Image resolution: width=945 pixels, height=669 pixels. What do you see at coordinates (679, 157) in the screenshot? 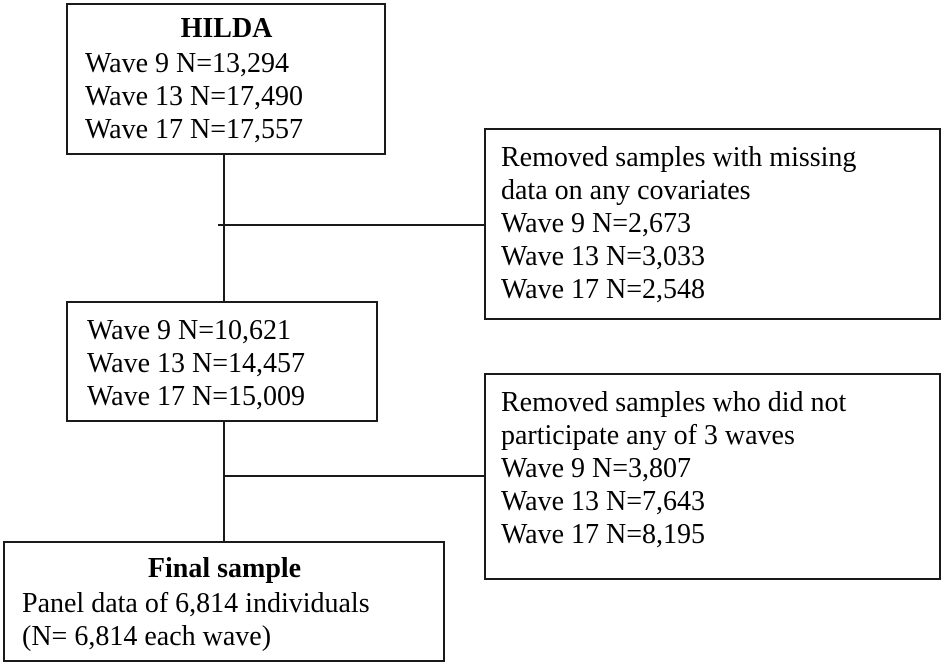
I see `removed-missing-reason-line1: Removed samples with missing` at bounding box center [679, 157].